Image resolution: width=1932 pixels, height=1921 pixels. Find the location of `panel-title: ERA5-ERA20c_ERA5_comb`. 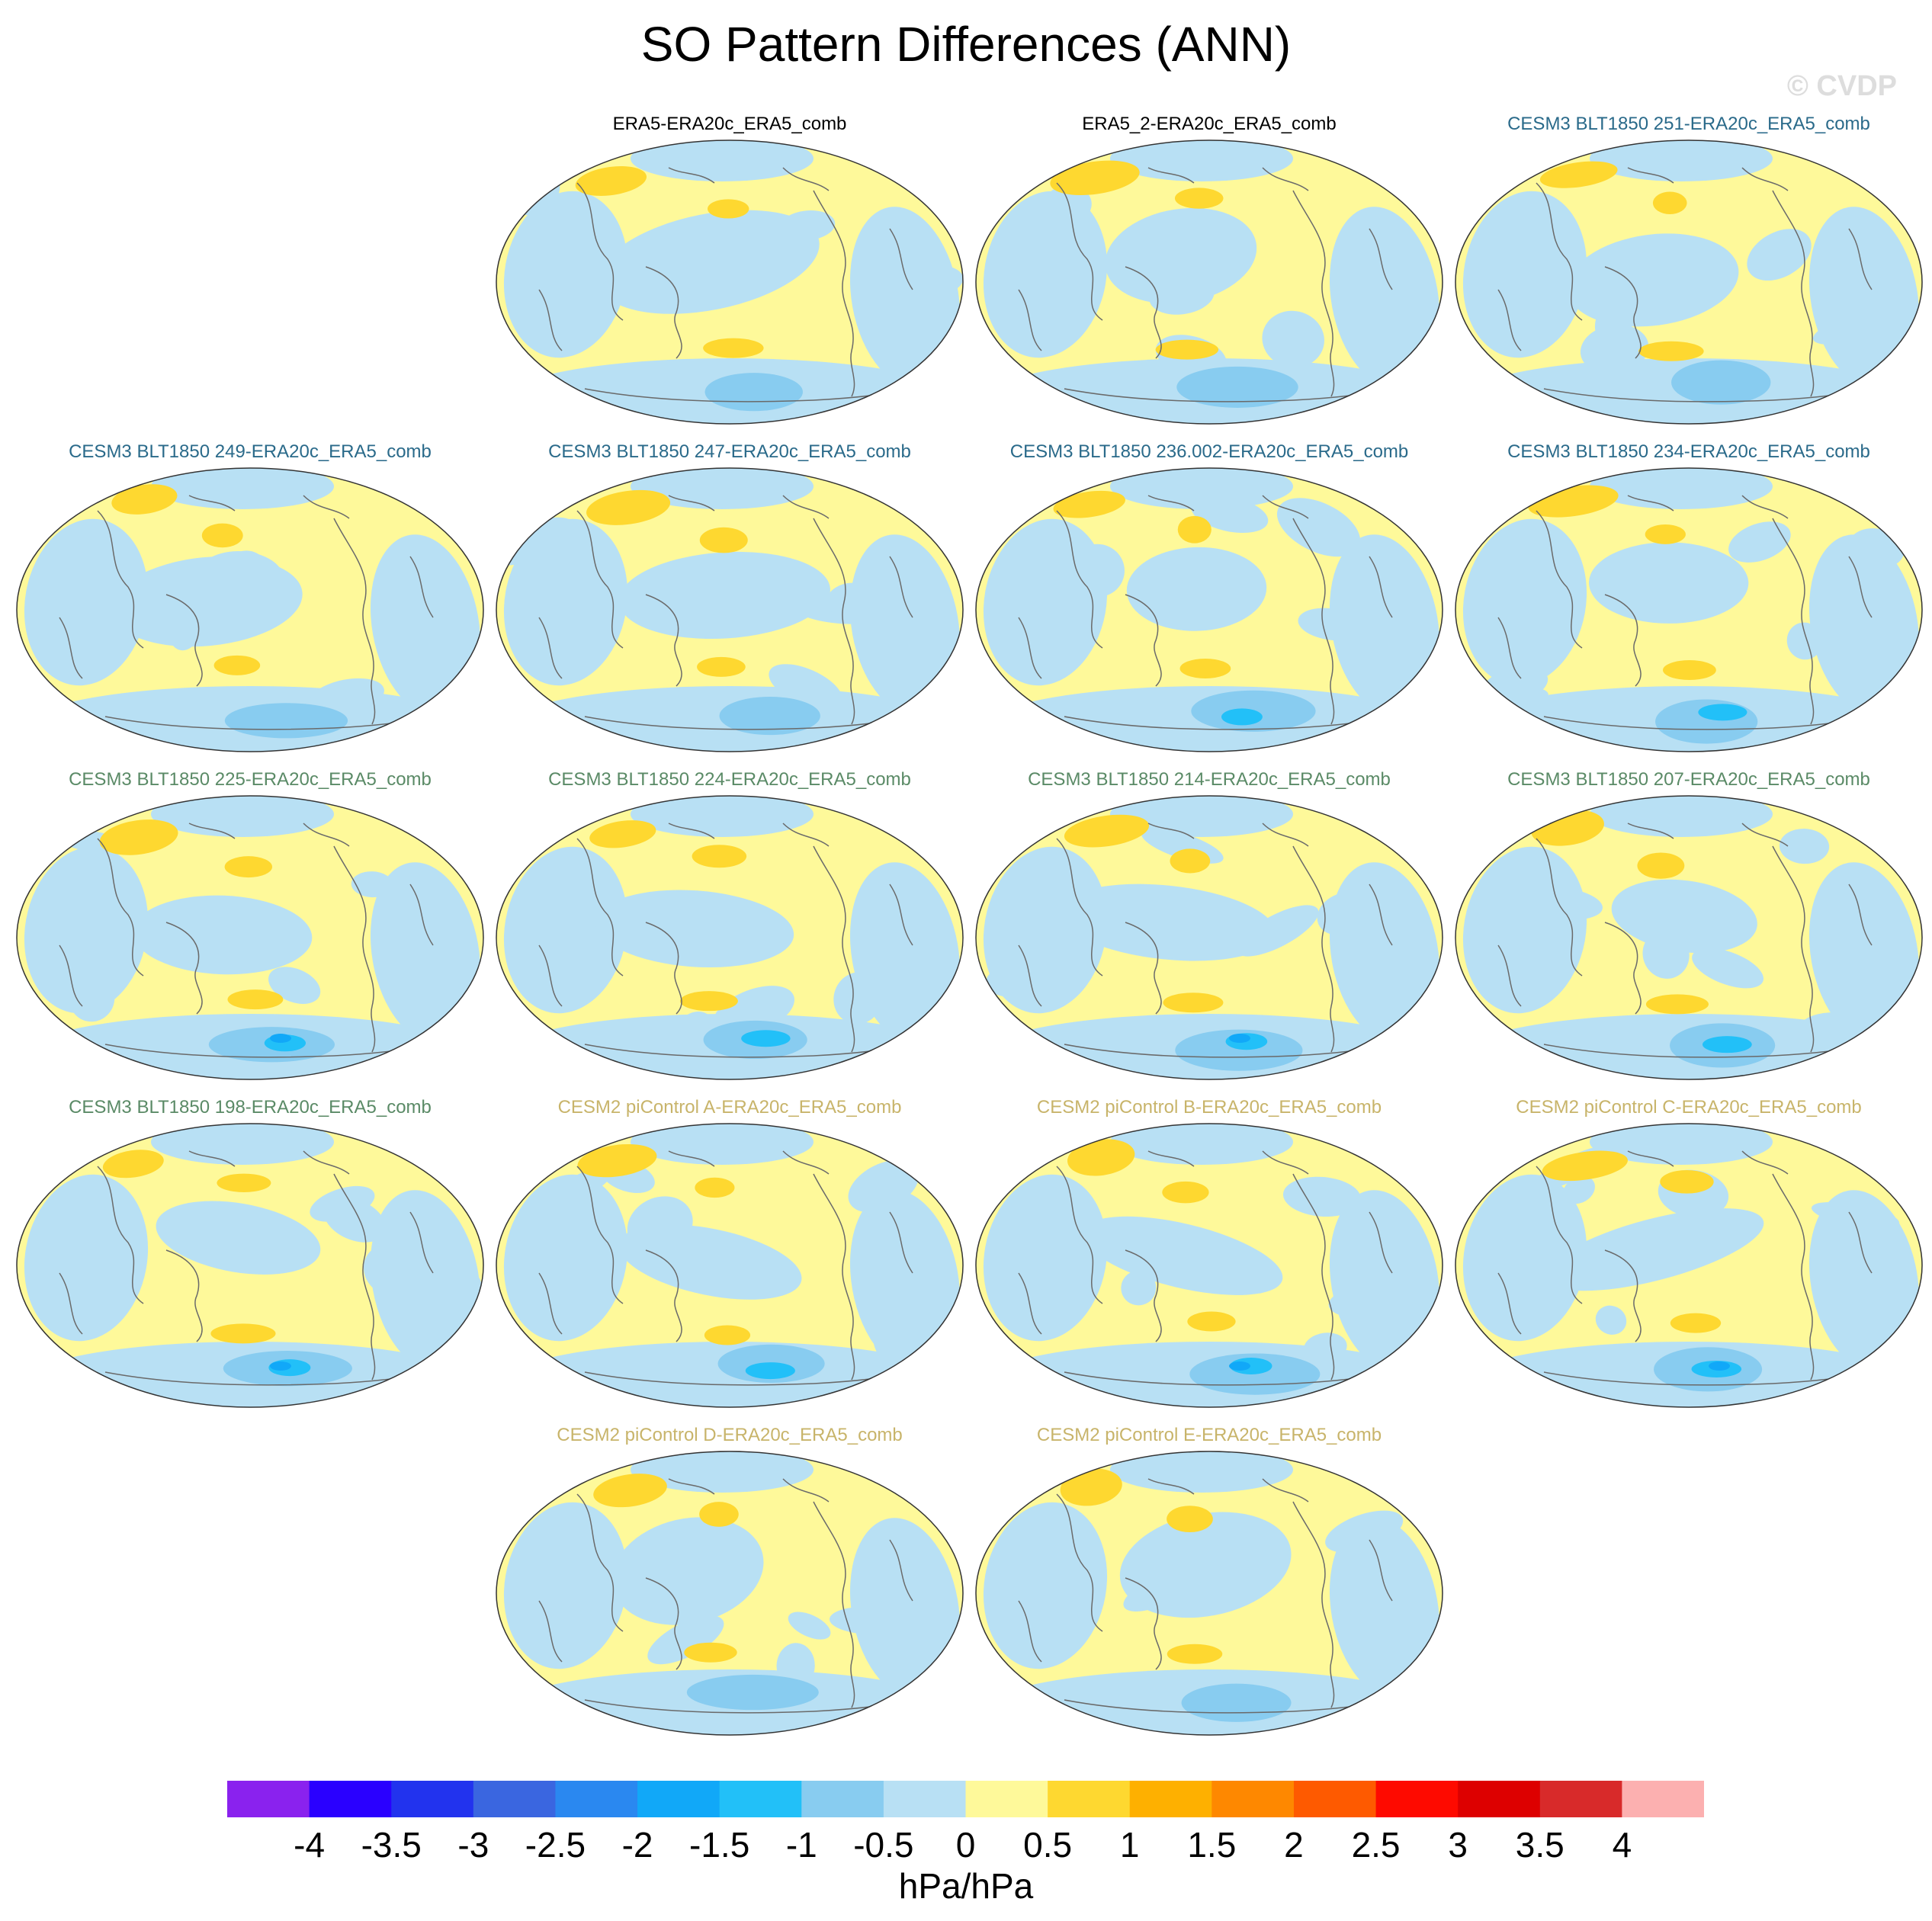

panel-title: ERA5-ERA20c_ERA5_comb is located at coordinates (729, 124).